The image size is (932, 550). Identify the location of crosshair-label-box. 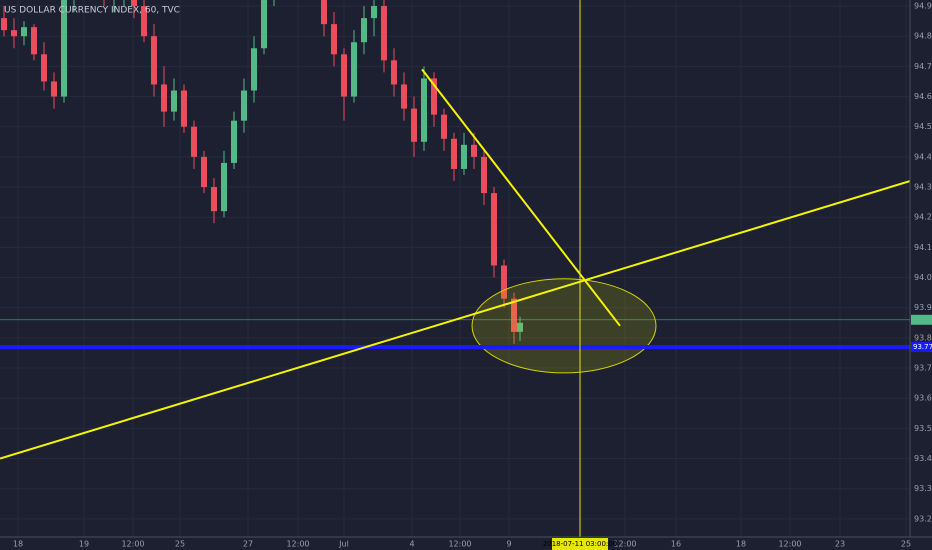
(580, 544).